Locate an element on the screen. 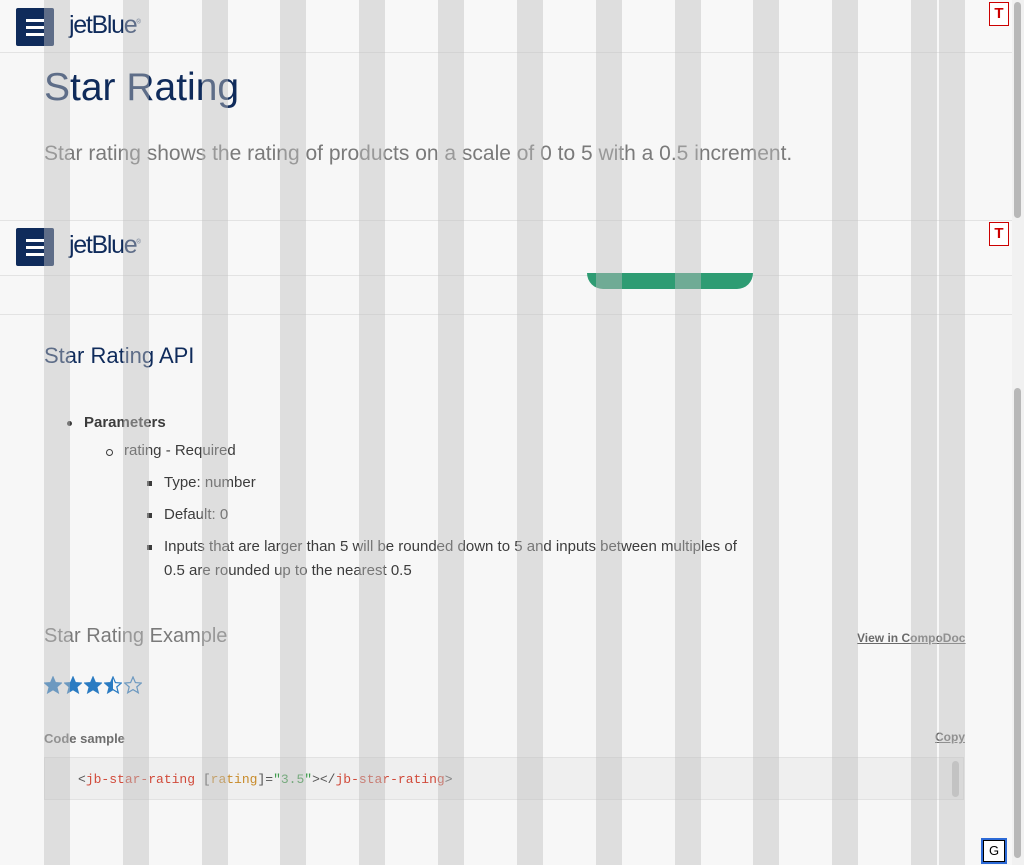 This screenshot has width=1024, height=865. g-button: G is located at coordinates (994, 851).